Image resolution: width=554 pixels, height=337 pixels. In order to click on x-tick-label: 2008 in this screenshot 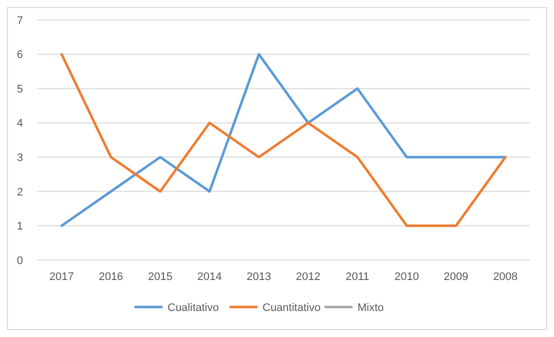, I will do `click(505, 277)`.